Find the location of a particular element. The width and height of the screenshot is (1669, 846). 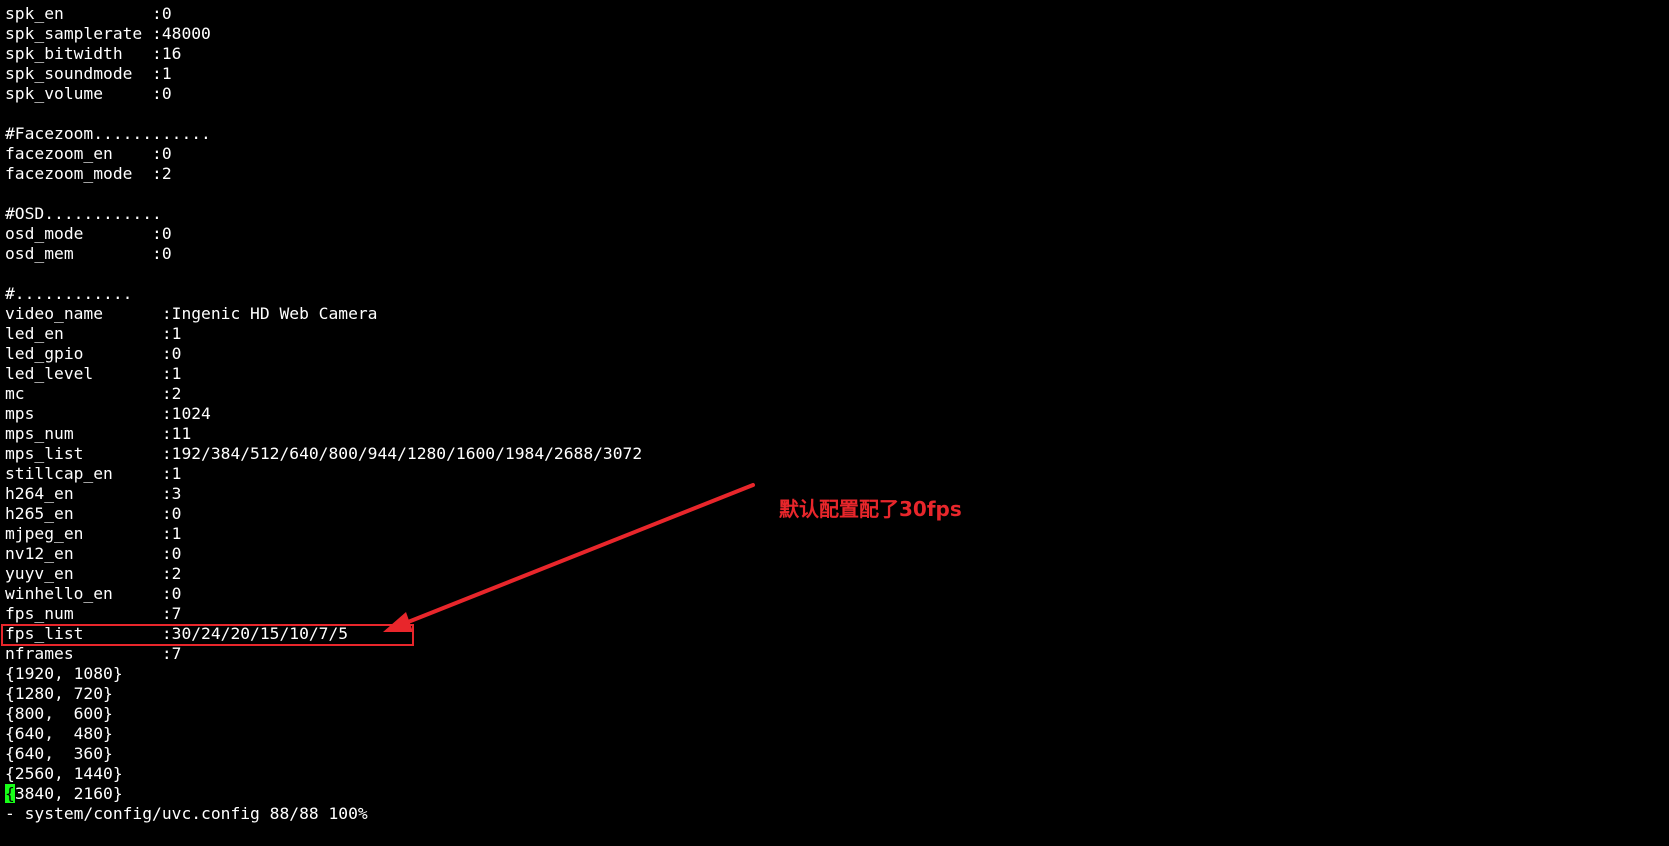

terminal-line: spk_bitwidth :16 is located at coordinates (93, 53).